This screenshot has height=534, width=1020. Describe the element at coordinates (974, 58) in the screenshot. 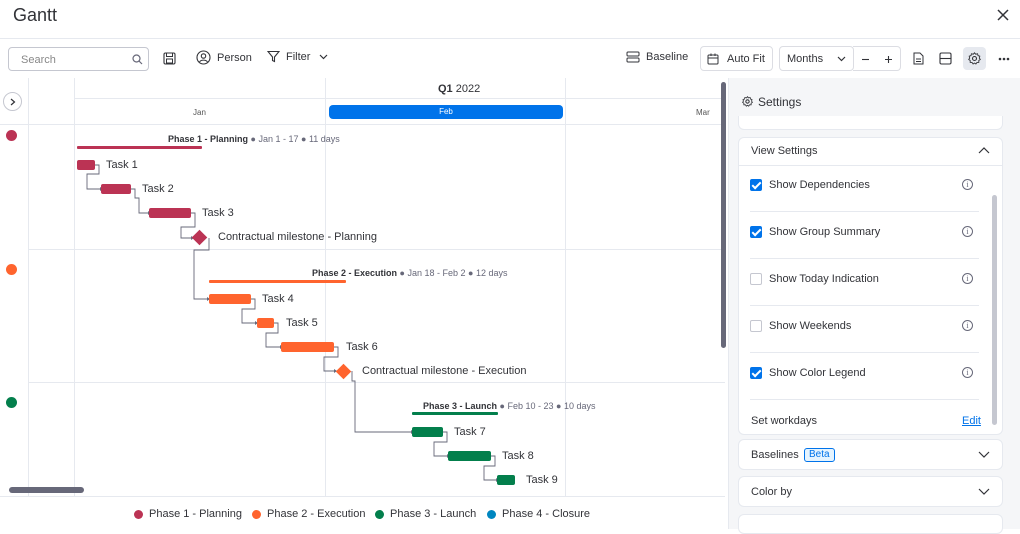

I see `settings-button` at that location.